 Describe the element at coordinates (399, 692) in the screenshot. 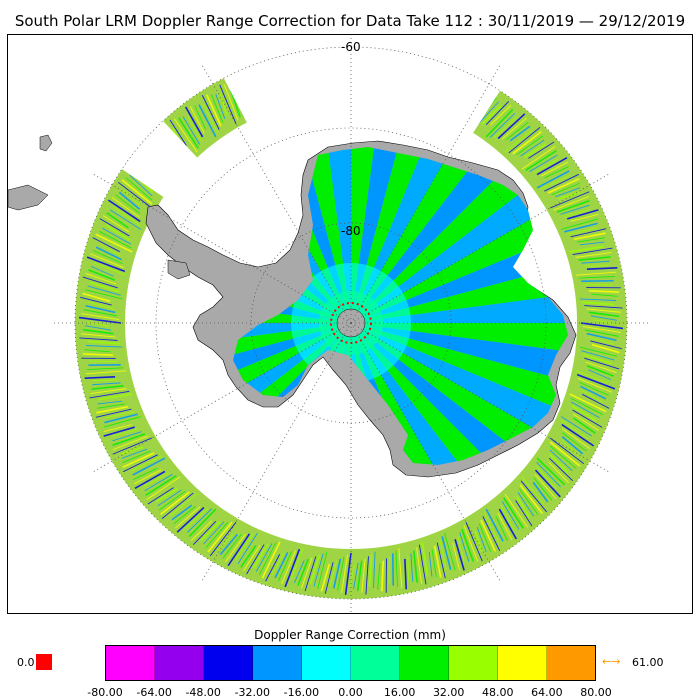

I see `colorbar-tick-label: 16.00` at that location.